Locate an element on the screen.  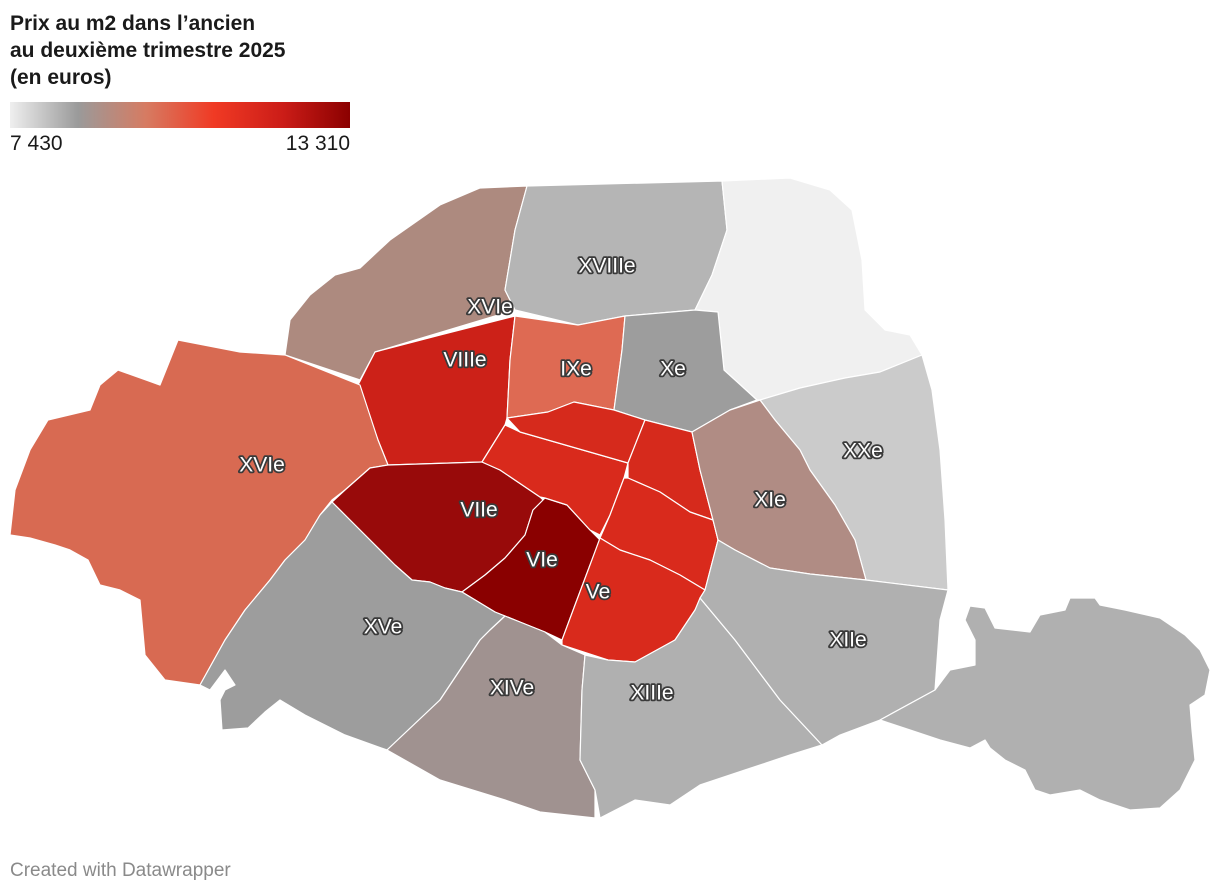
title-line-2: au deuxième trimestre 2025 is located at coordinates (148, 50).